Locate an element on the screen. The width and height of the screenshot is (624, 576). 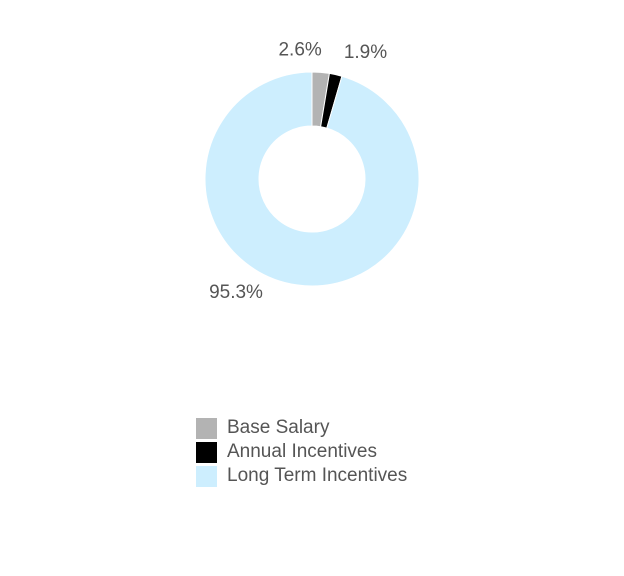
legend-item-long-term-incentives: Long Term Incentives is located at coordinates (301, 476).